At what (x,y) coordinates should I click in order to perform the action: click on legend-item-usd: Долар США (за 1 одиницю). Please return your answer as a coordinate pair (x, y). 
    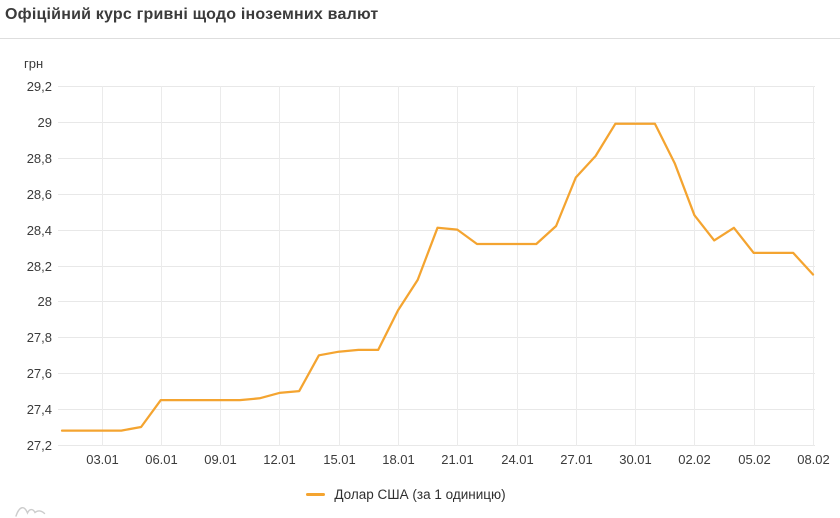
    Looking at the image, I should click on (406, 494).